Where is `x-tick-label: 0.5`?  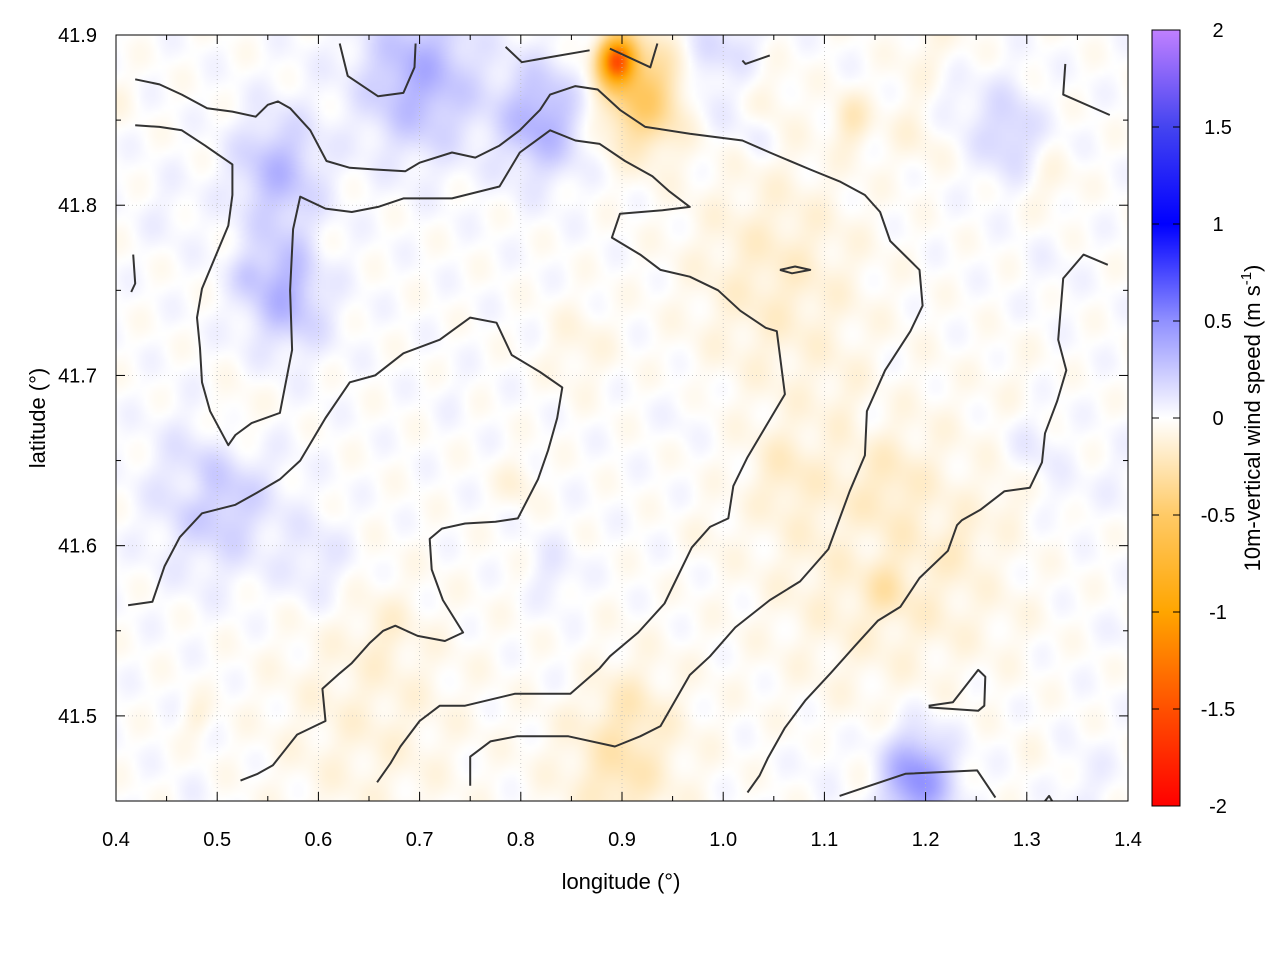 x-tick-label: 0.5 is located at coordinates (217, 840).